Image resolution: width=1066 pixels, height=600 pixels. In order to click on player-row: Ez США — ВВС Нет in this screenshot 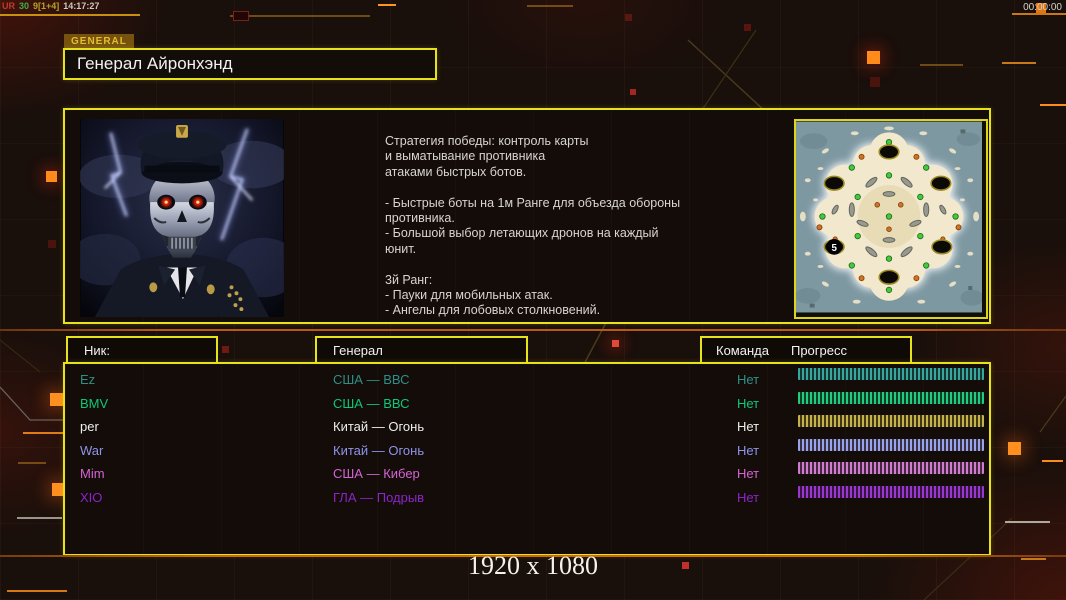, I will do `click(527, 380)`.